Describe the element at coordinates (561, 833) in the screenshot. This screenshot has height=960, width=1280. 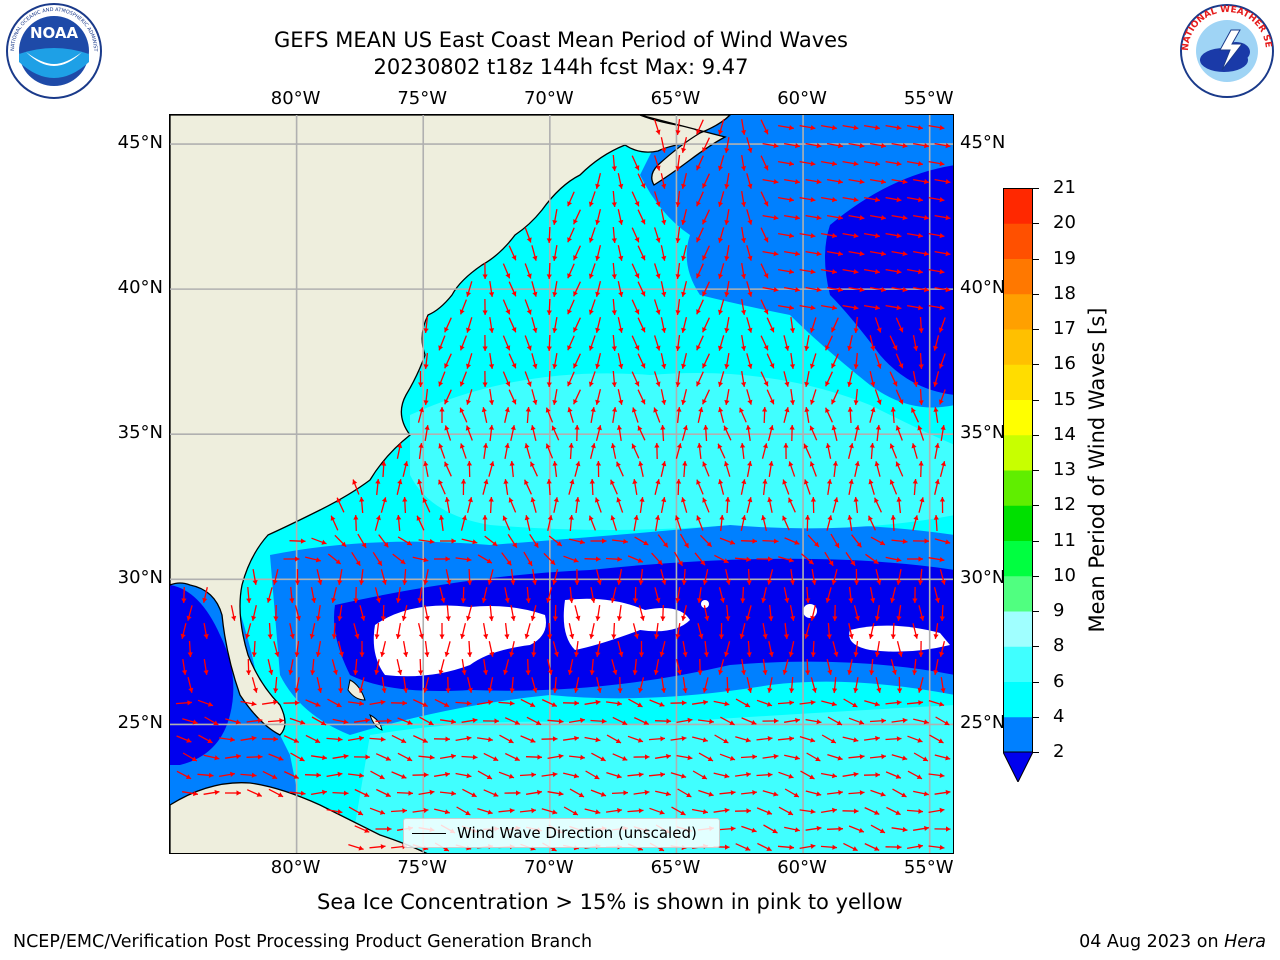
I see `map-legend: Wind Wave Direction (unscaled)` at that location.